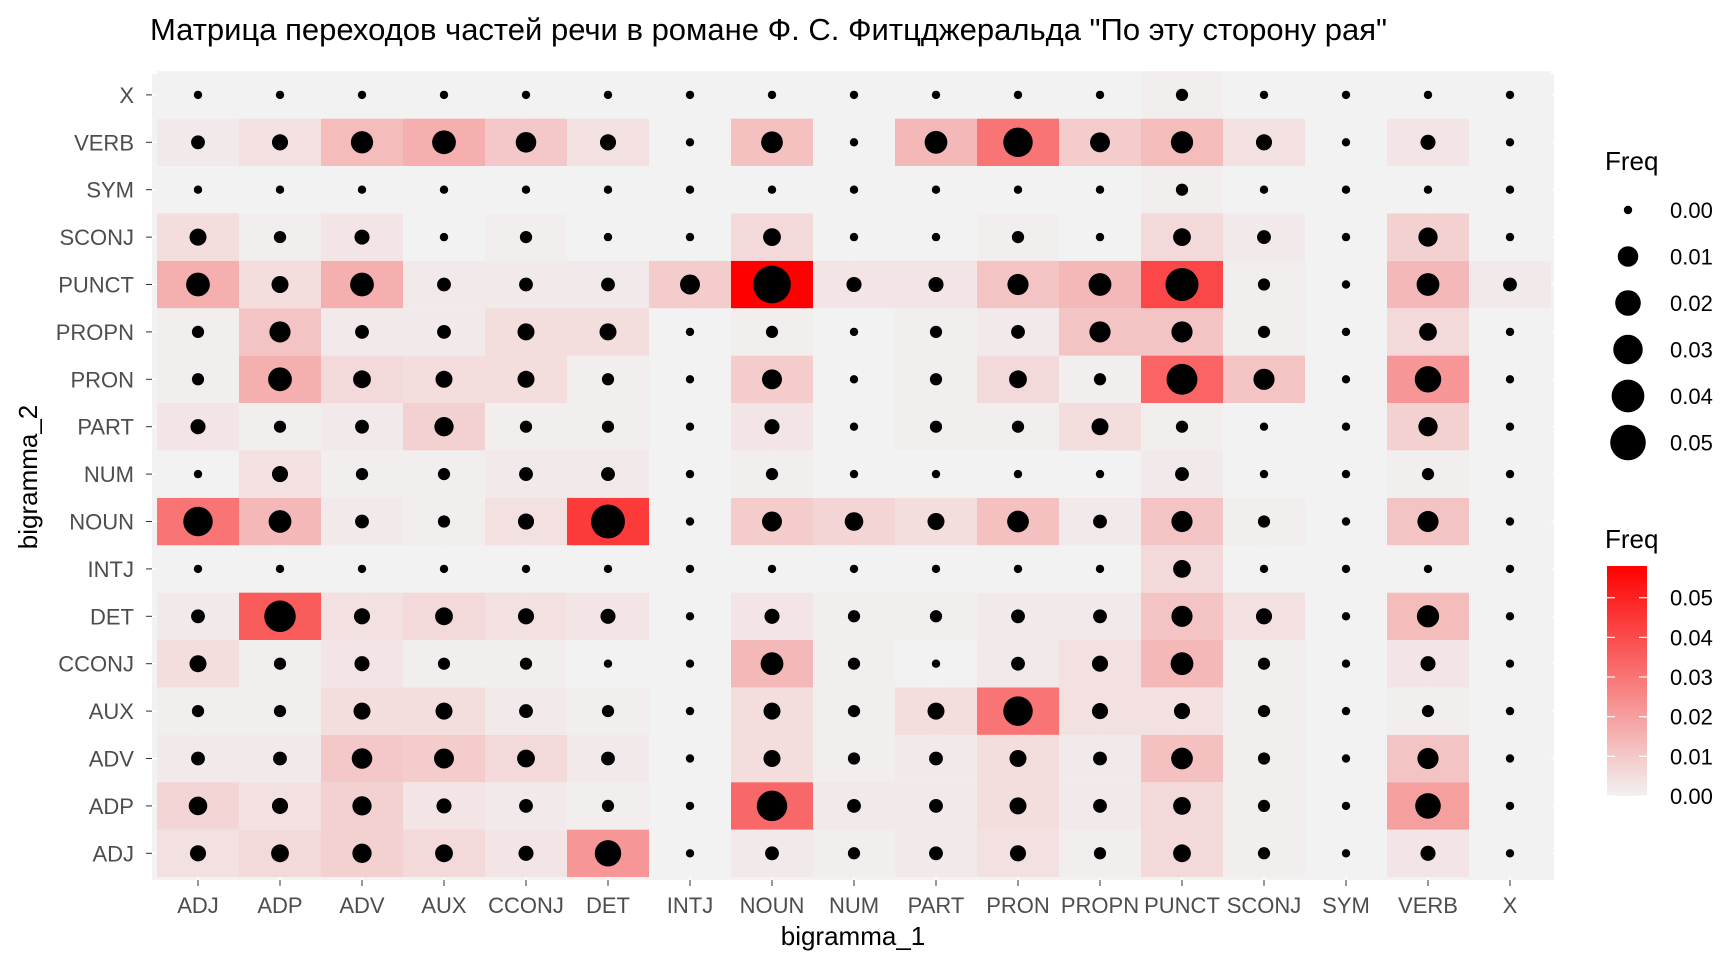 The height and width of the screenshot is (960, 1728). What do you see at coordinates (198, 616) in the screenshot?
I see `point-adj-det` at bounding box center [198, 616].